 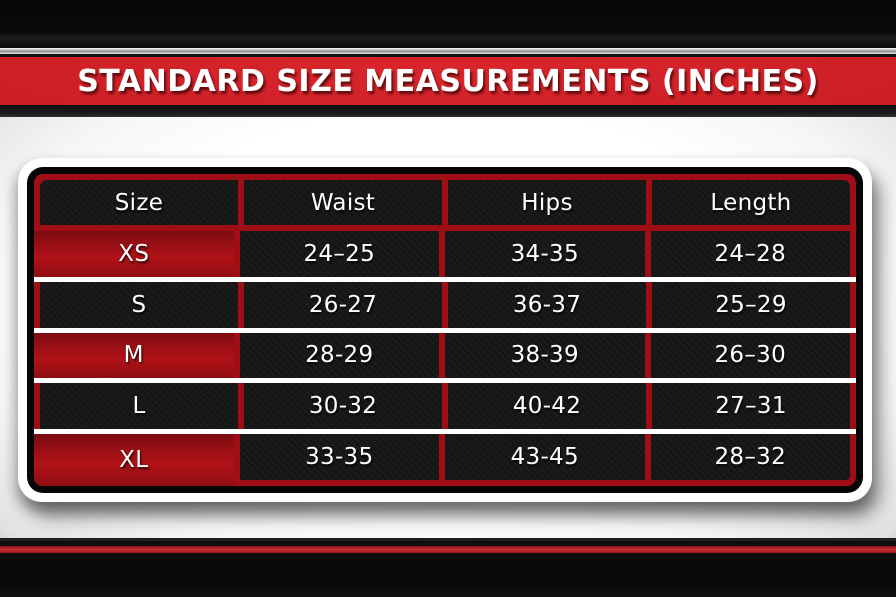 I want to click on hips-cell: 40-42, so click(x=547, y=406).